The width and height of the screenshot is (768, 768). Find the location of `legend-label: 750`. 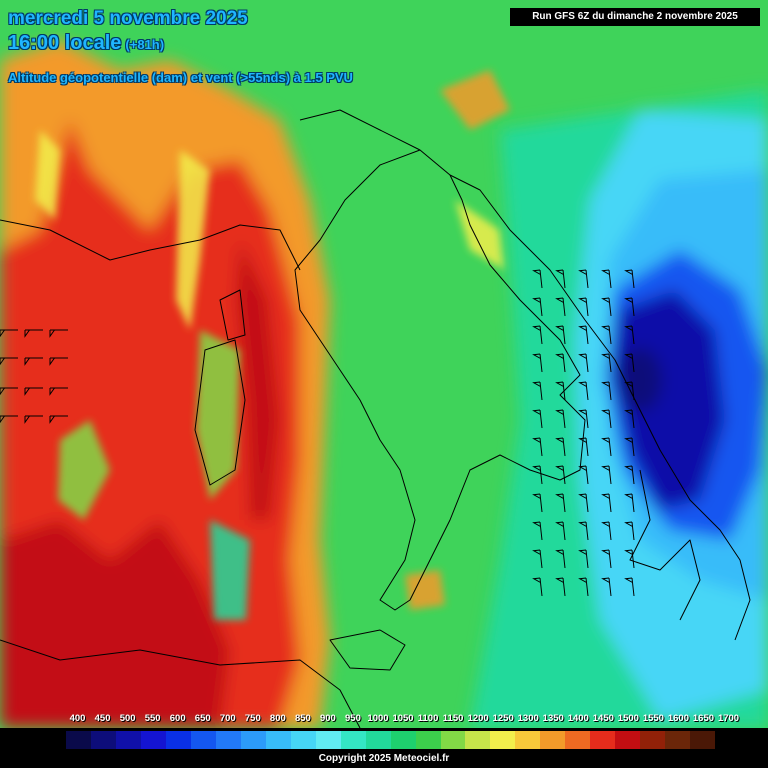

legend-label: 750 is located at coordinates (252, 718).